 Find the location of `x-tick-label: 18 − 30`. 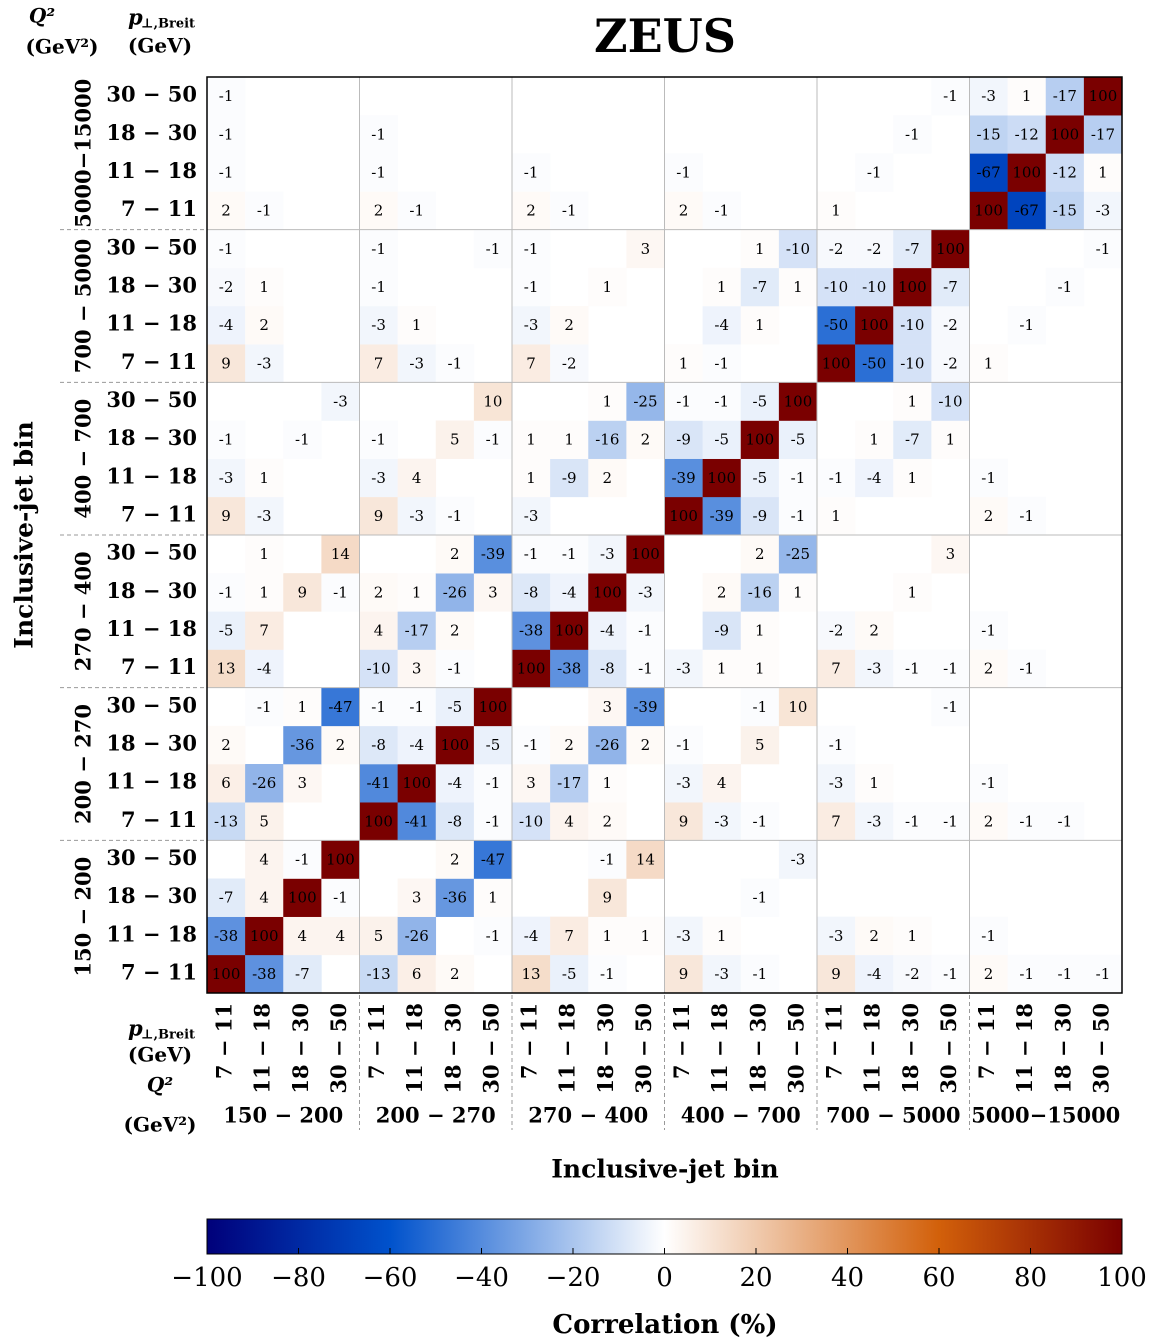

x-tick-label: 18 − 30 is located at coordinates (757, 1048).